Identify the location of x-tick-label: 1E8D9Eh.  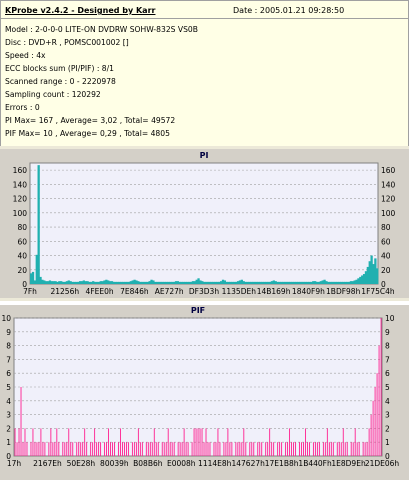
(348, 463).